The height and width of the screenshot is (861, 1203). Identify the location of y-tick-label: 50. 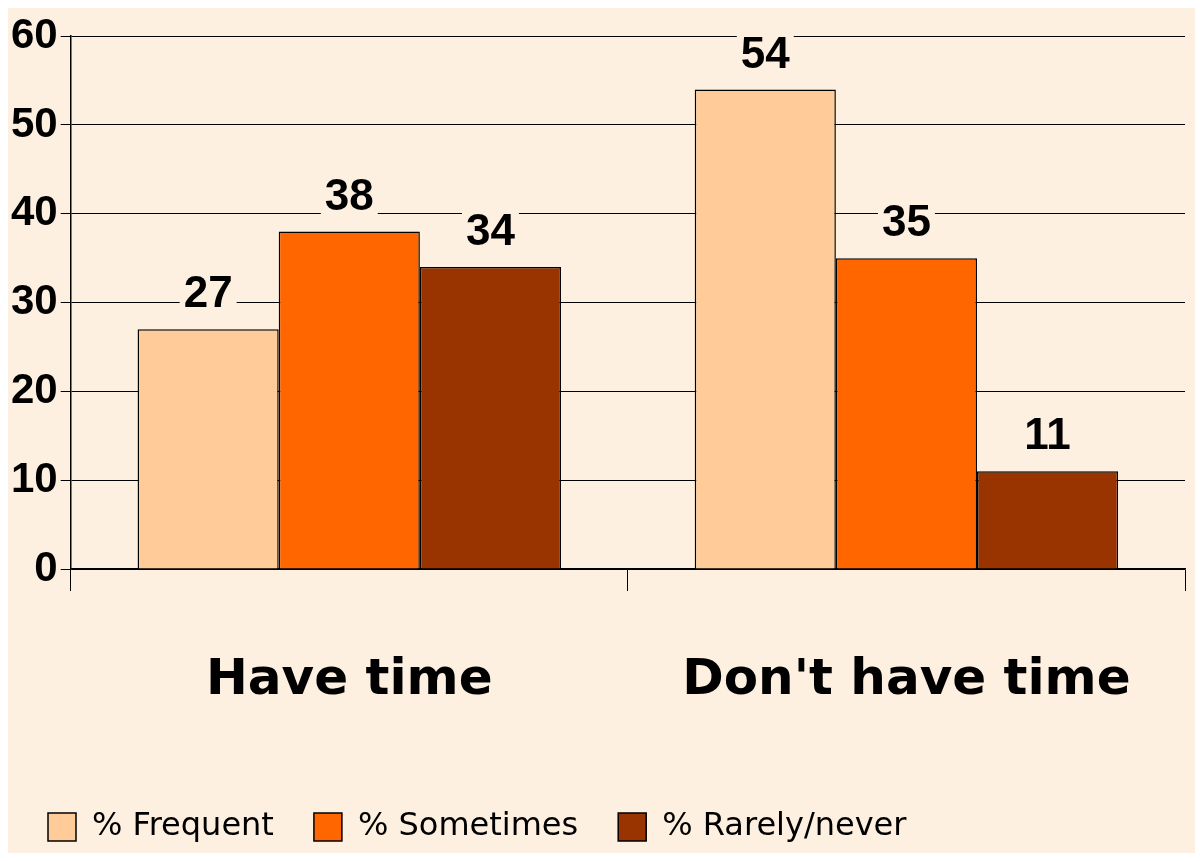
(34, 122).